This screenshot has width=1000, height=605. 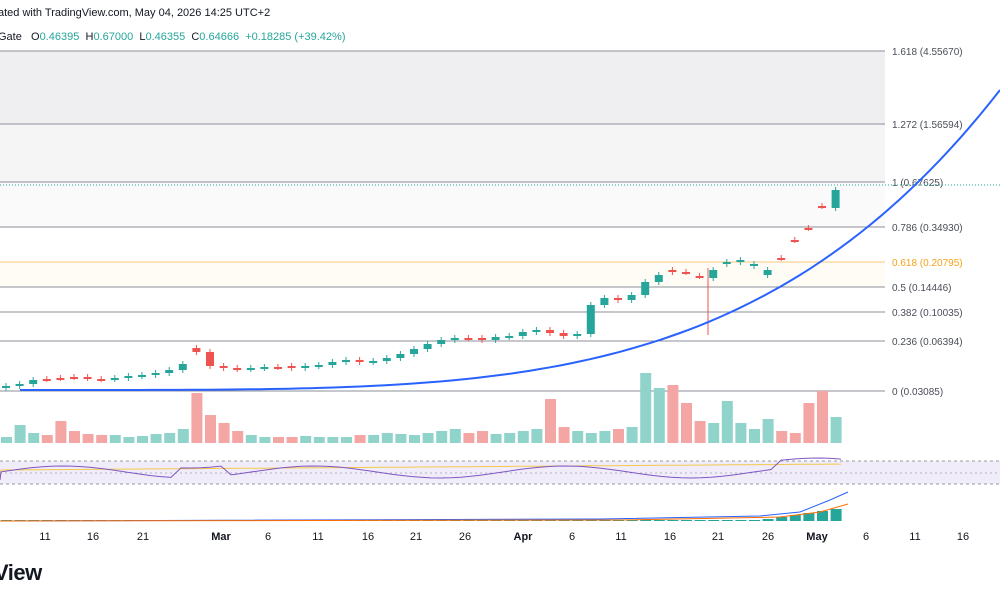 I want to click on x-tick-label: May, so click(x=817, y=537).